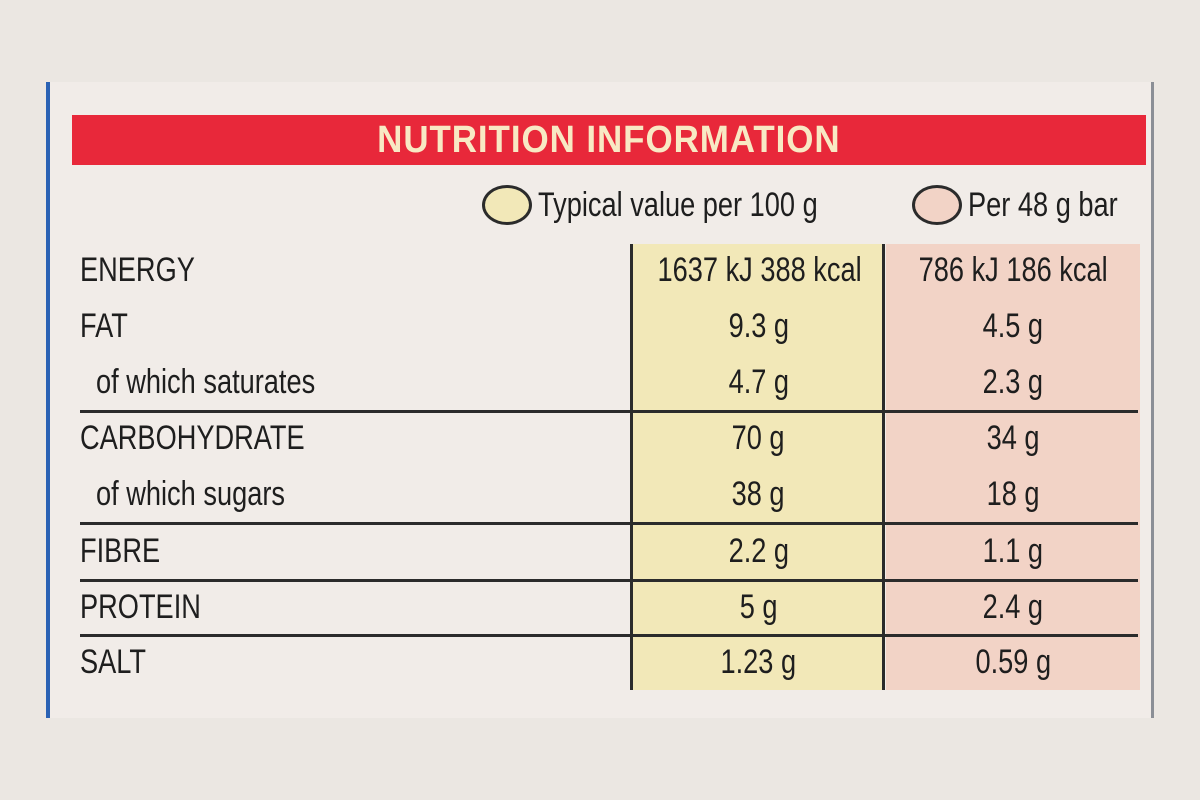  I want to click on legend-per-bar-label: Per 48 g bar, so click(1043, 204).